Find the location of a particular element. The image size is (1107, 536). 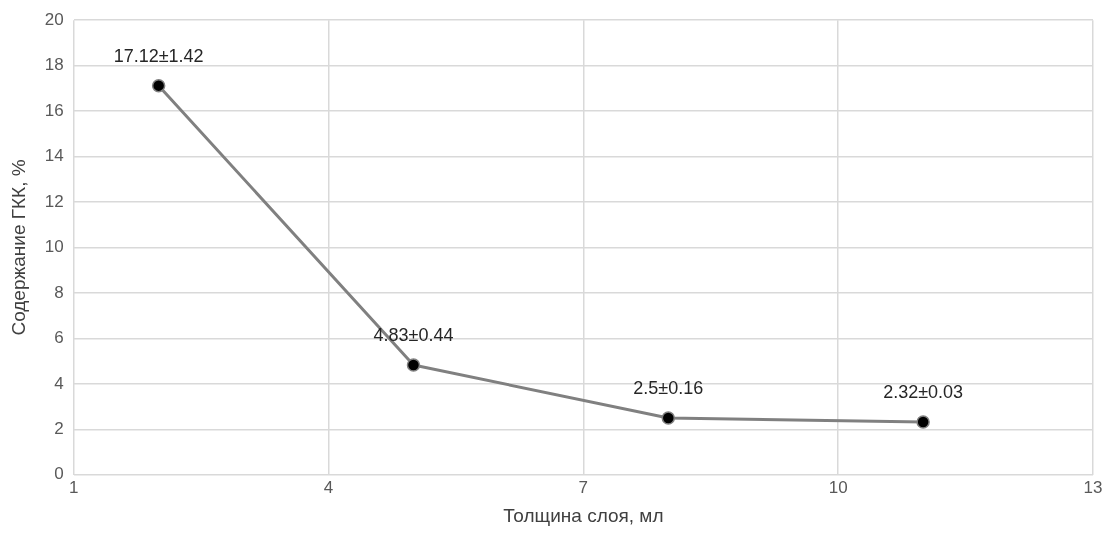

y-tick-label: 2 is located at coordinates (59, 429).